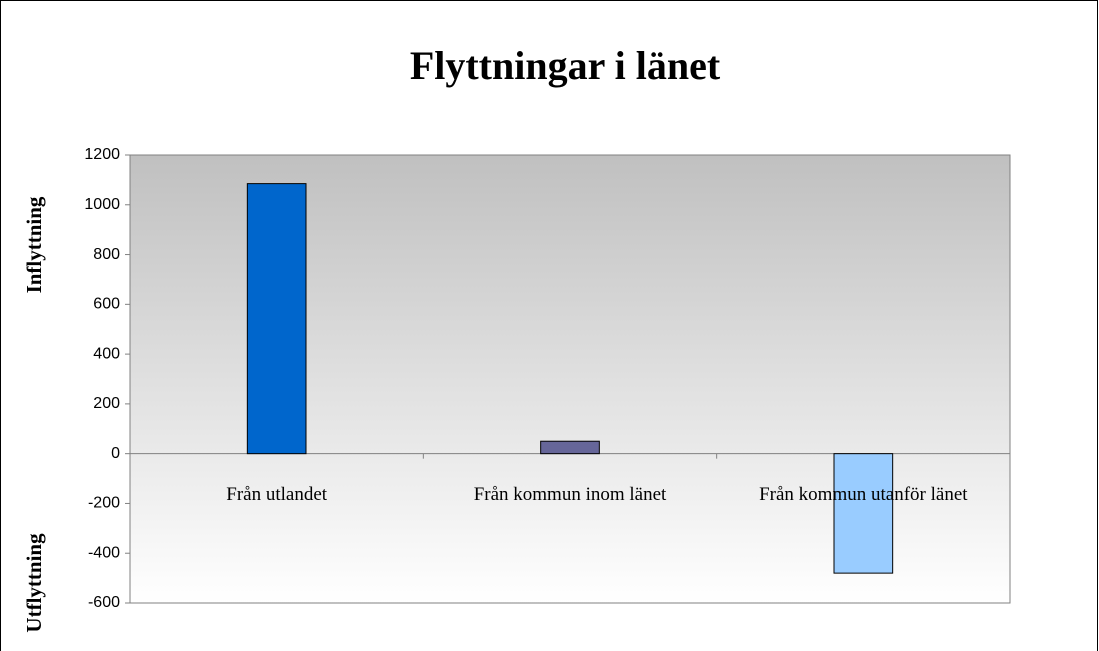  Describe the element at coordinates (863, 494) in the screenshot. I see `x-tick-label: Från kommun utanför länet` at that location.